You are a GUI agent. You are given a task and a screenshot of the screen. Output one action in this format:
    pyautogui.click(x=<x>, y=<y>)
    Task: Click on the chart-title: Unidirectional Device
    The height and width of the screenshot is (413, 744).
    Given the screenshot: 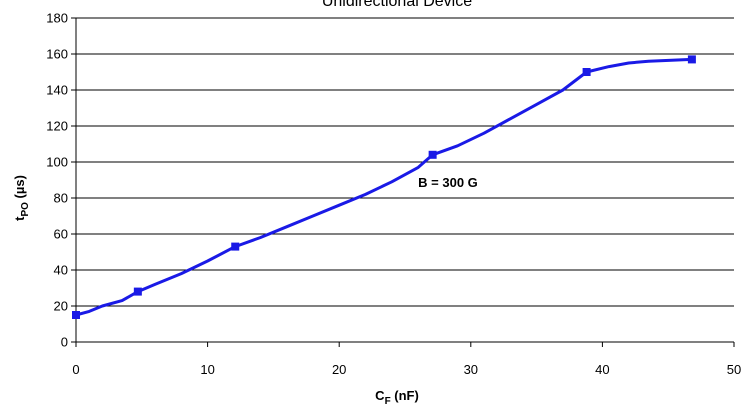 What is the action you would take?
    pyautogui.click(x=397, y=5)
    